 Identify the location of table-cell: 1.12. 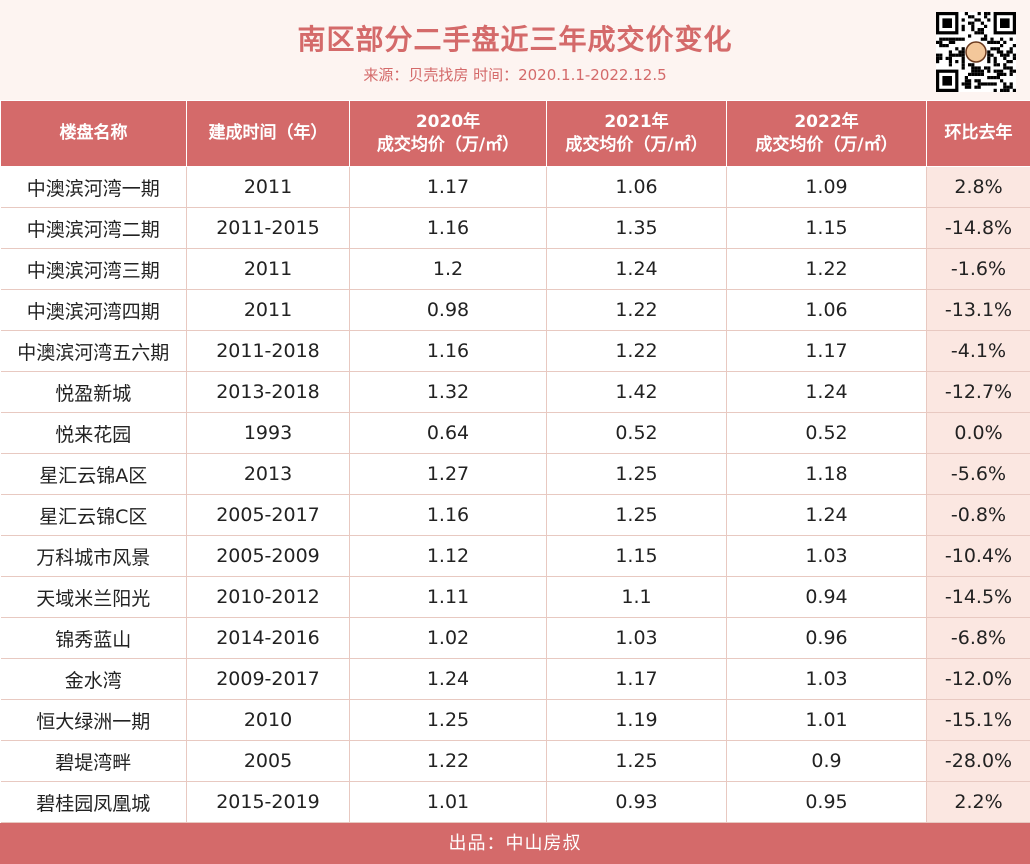
(448, 556).